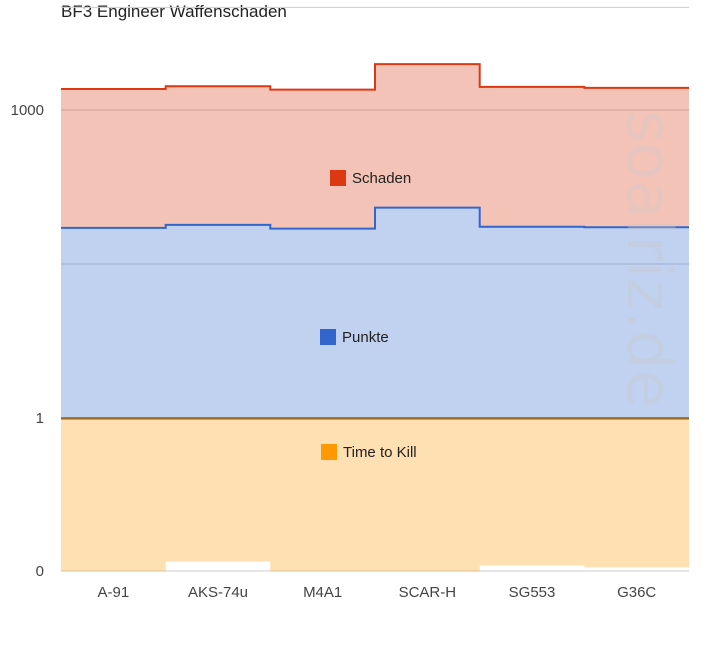 The image size is (718, 653). I want to click on inline-legend: Schaden Punkte Time to Kill, so click(368, 315).